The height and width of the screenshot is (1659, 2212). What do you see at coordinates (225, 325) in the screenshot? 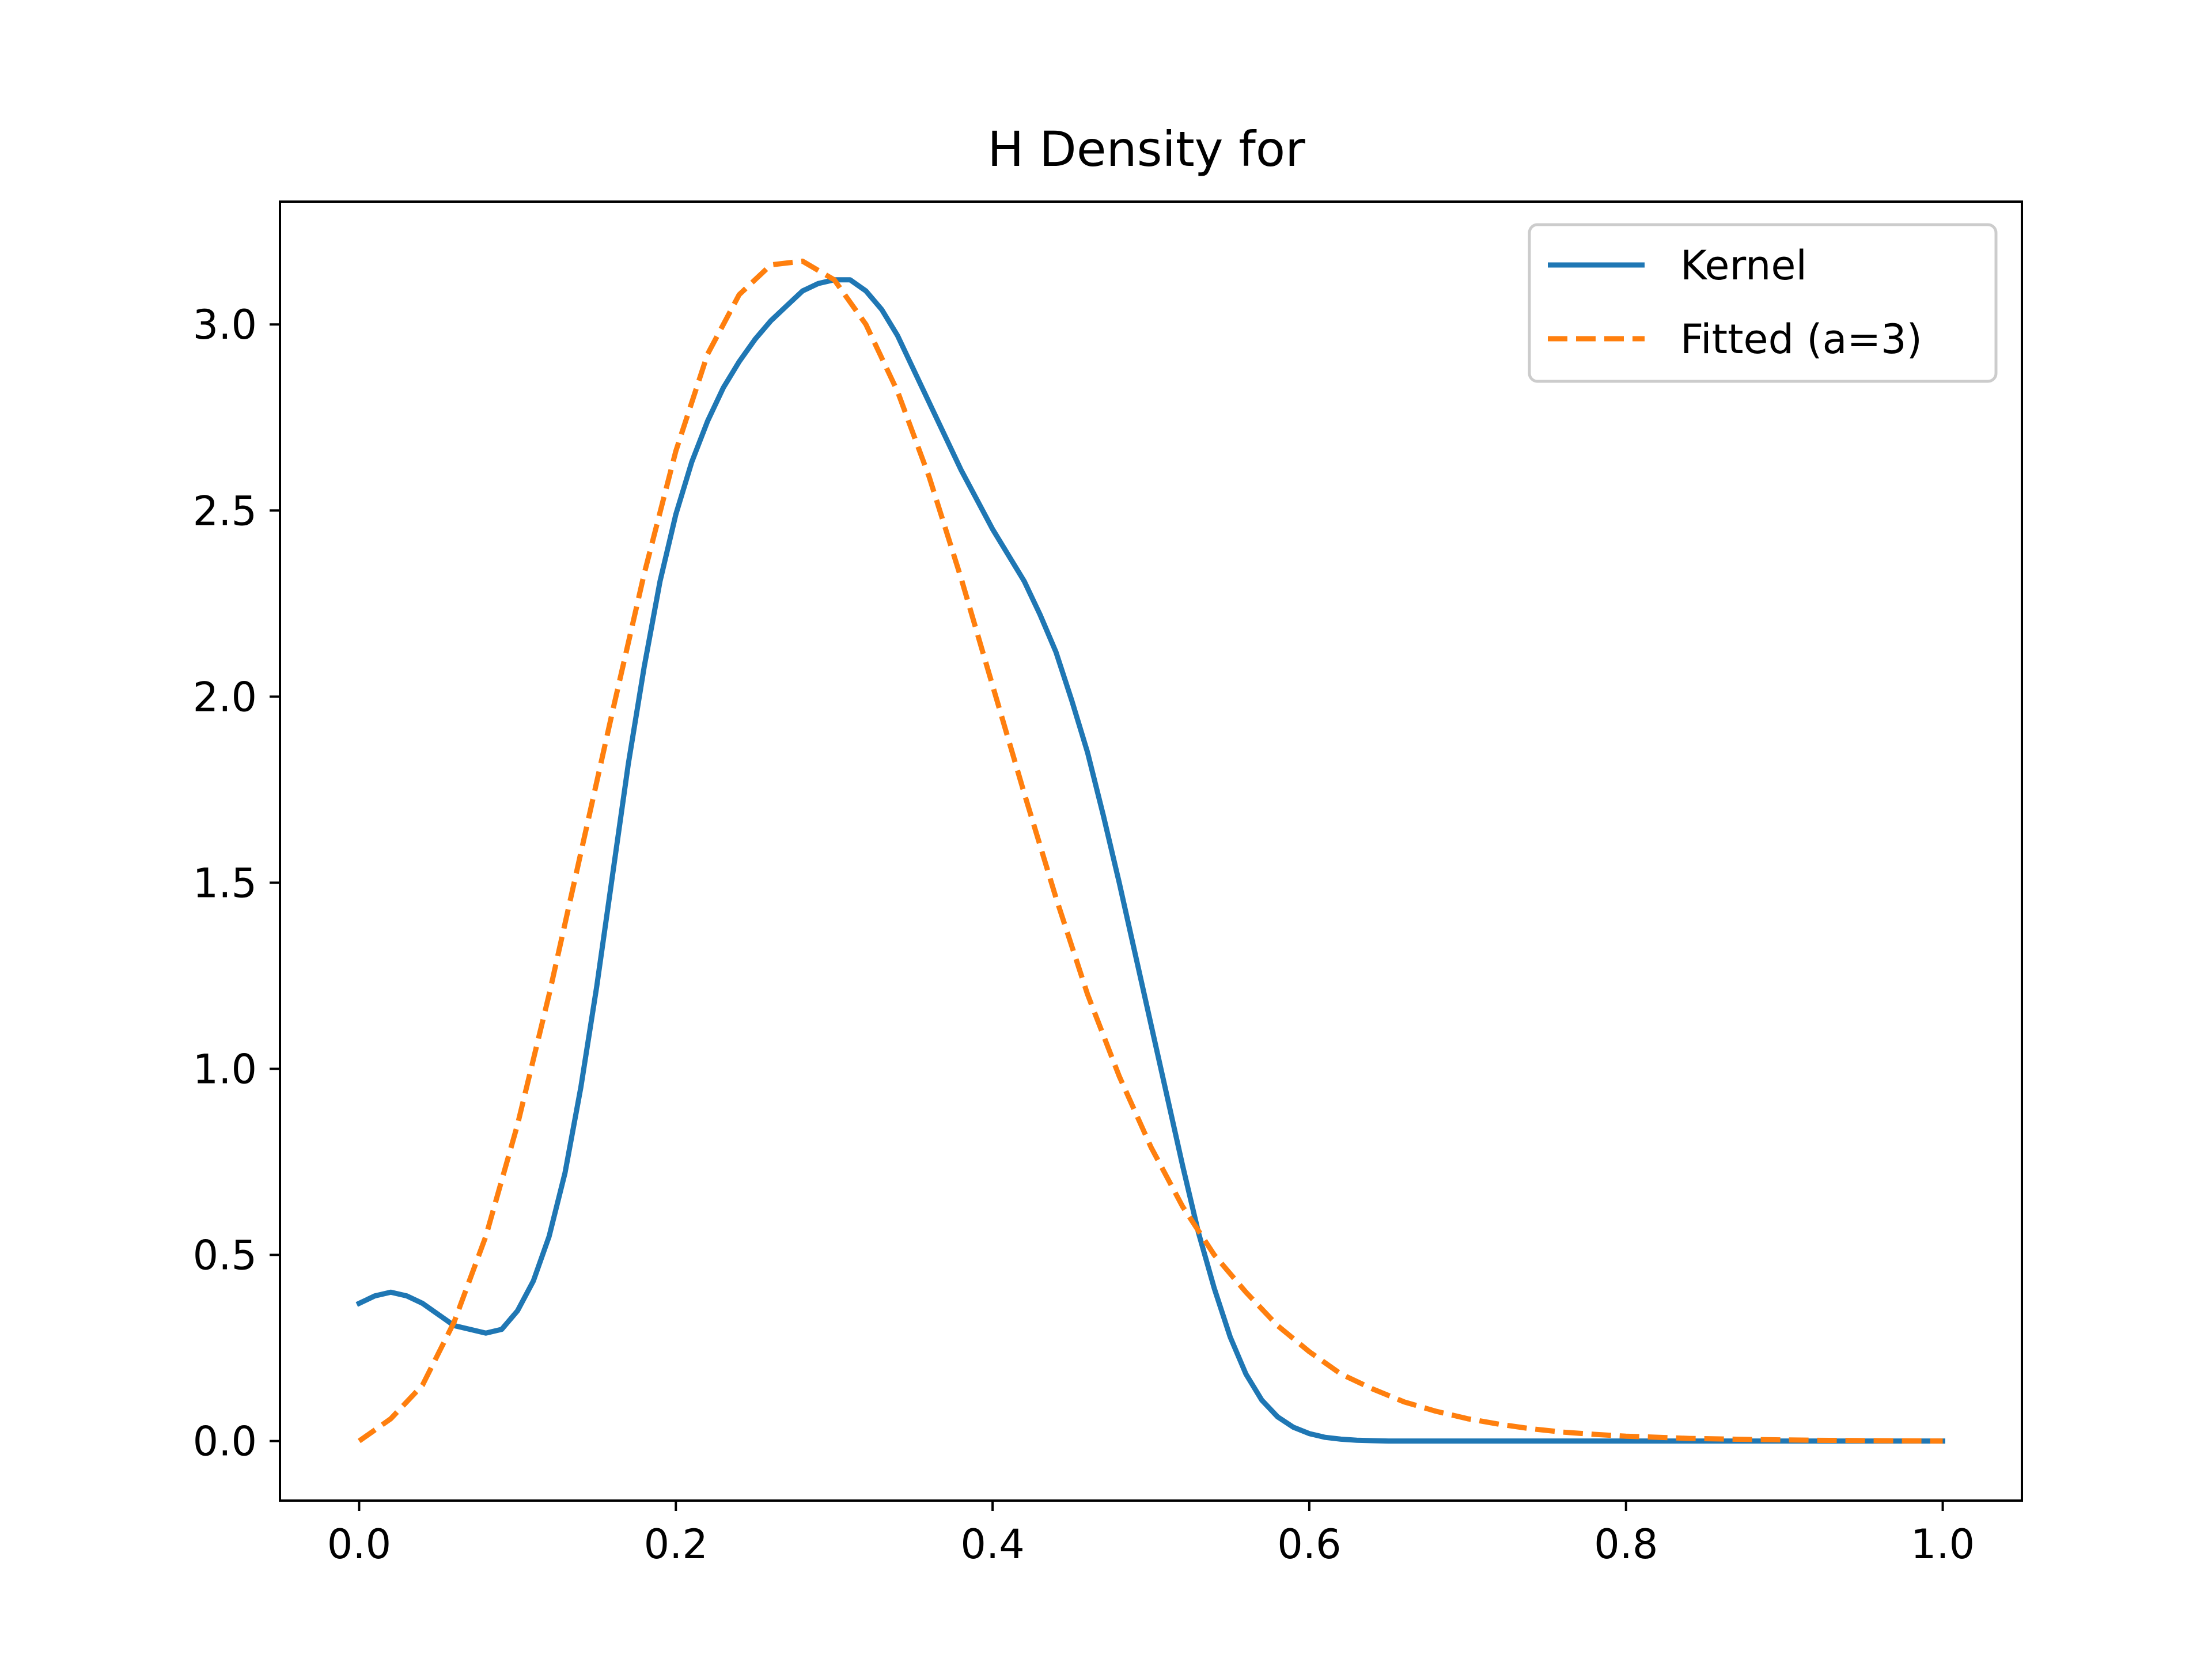
I see `y-tick-label: 3.0` at bounding box center [225, 325].